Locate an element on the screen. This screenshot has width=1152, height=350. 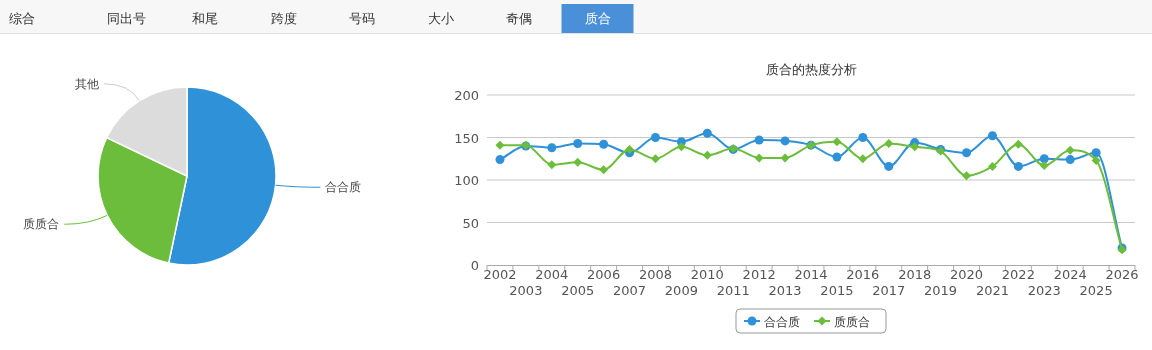
y-tick-label: 200 is located at coordinates (466, 95).